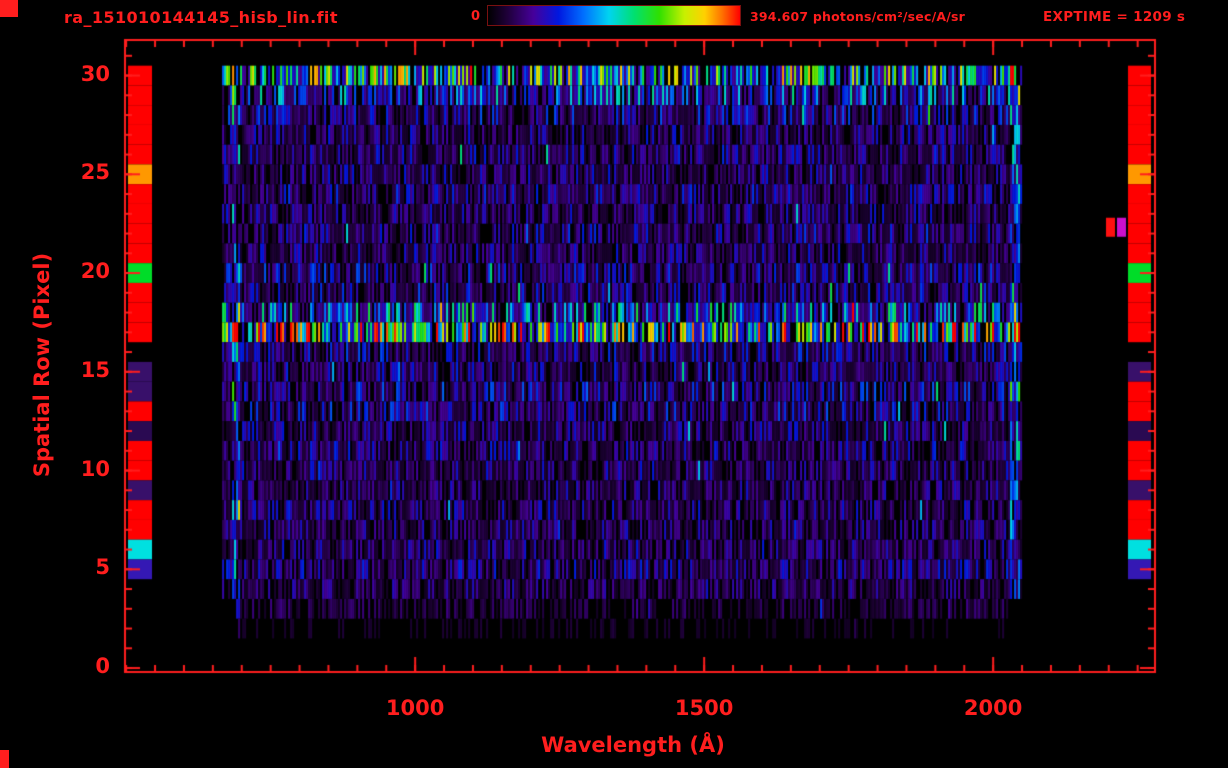 This screenshot has height=768, width=1228. I want to click on x-tick-label: 1500, so click(704, 708).